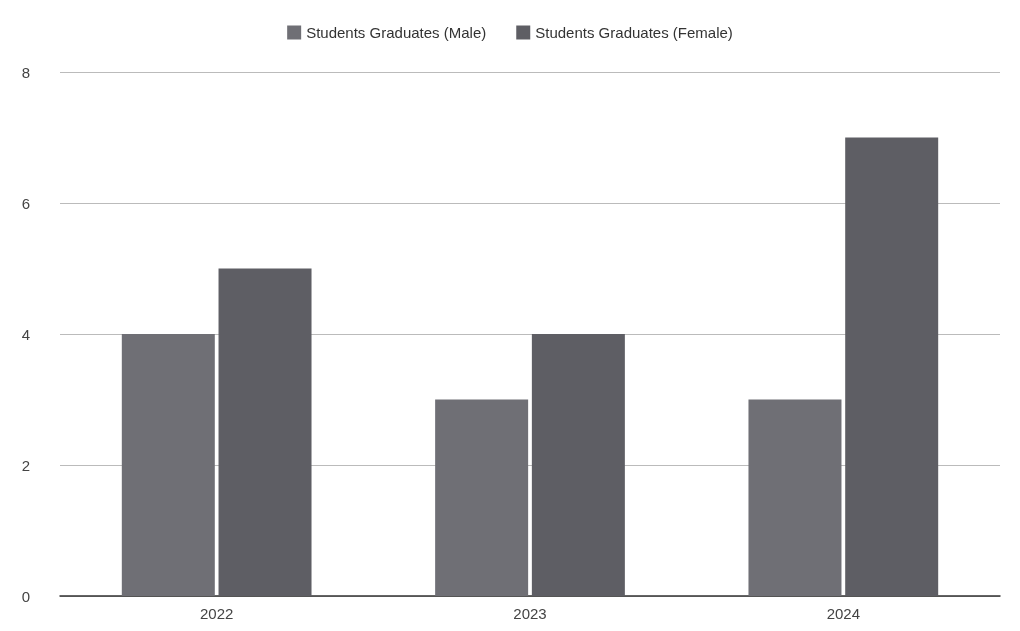 This screenshot has width=1020, height=631. Describe the element at coordinates (25, 334) in the screenshot. I see `y-tick-label: 4` at that location.